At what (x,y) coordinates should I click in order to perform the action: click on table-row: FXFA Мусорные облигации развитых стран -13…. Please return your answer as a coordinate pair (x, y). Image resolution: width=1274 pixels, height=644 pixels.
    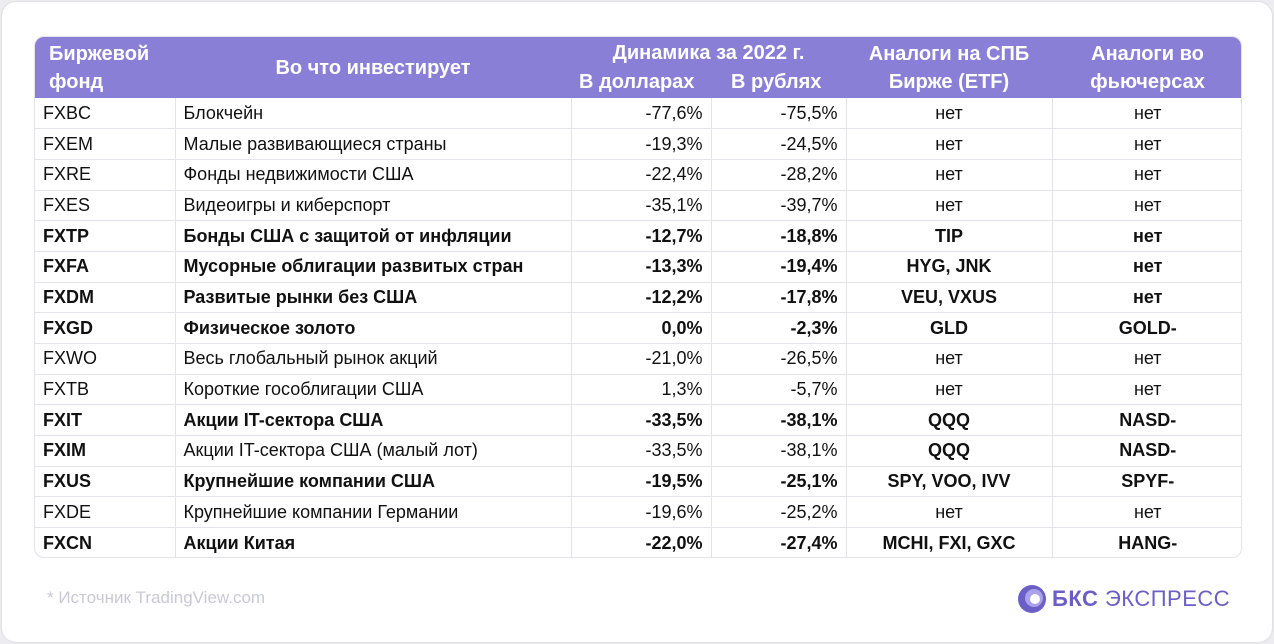
    Looking at the image, I should click on (638, 267).